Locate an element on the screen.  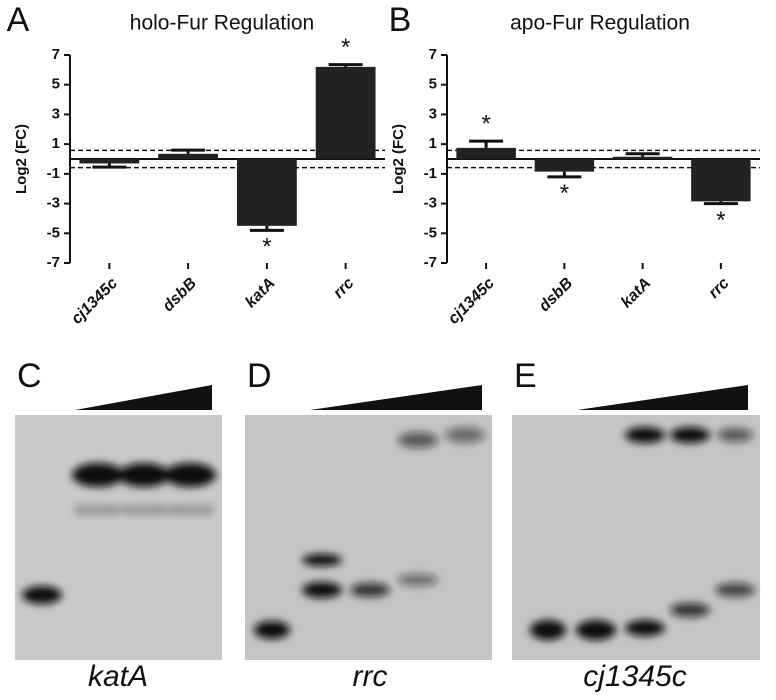
gel-label: rrc is located at coordinates (370, 676).